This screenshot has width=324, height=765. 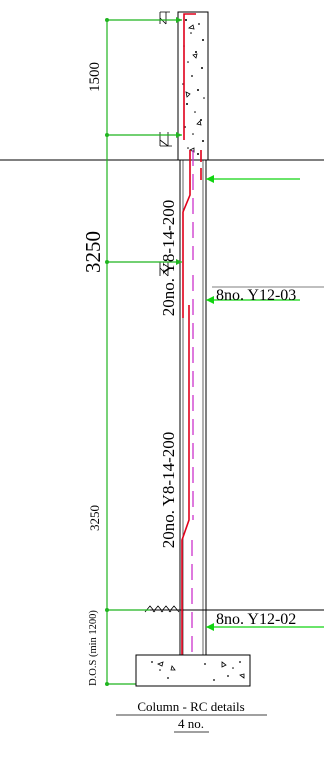 I want to click on dimension-depth-of-soil: D.O.S (min 1200), so click(x=93, y=648).